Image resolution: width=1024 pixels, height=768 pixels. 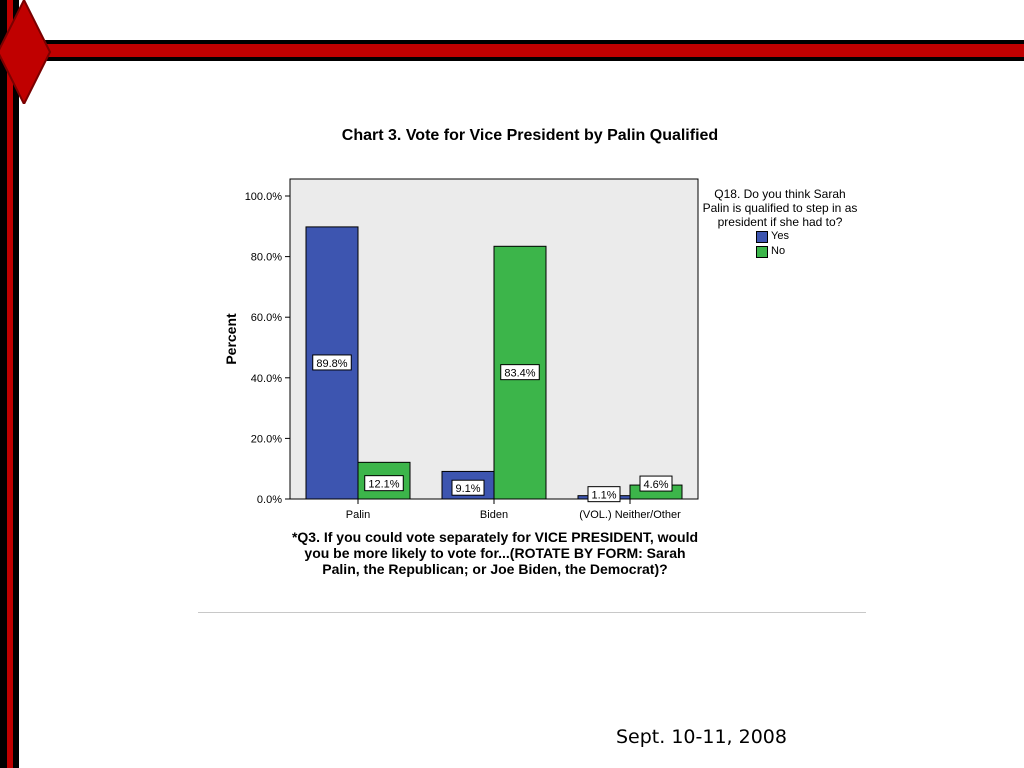 What do you see at coordinates (10, 384) in the screenshot?
I see `left-accent-bar-stripe` at bounding box center [10, 384].